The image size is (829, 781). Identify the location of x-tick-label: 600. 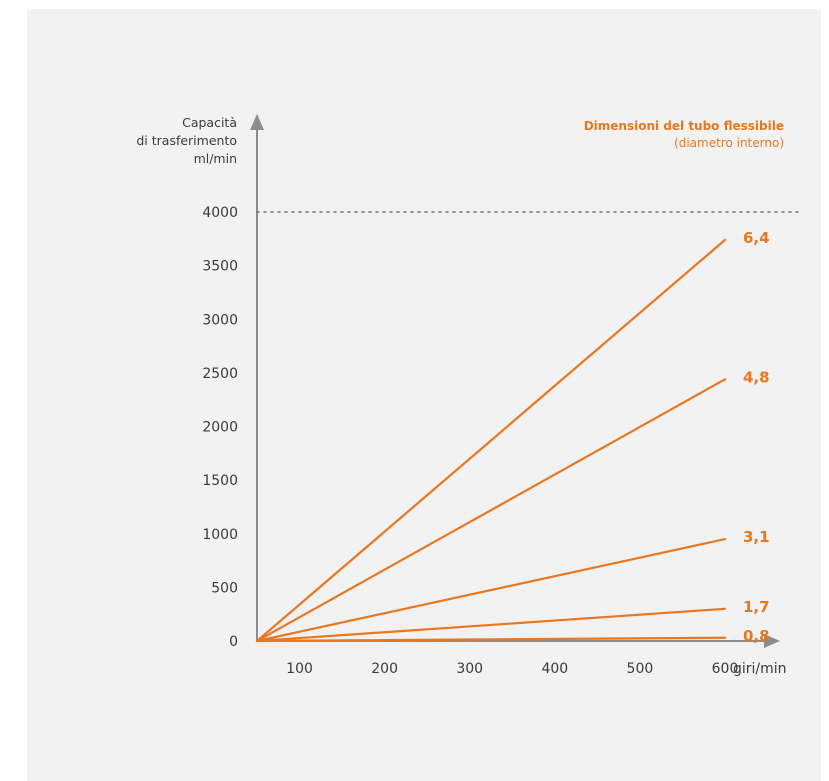
(725, 669).